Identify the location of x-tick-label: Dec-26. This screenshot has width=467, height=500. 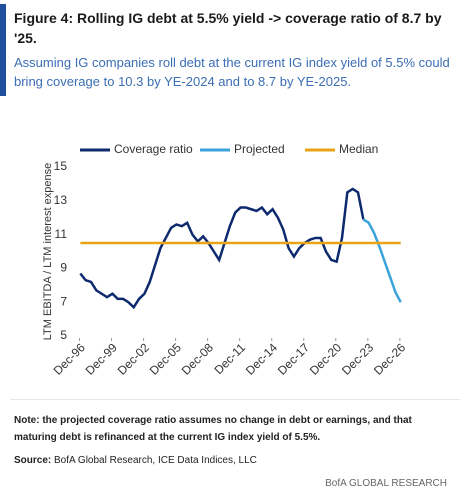
(389, 358).